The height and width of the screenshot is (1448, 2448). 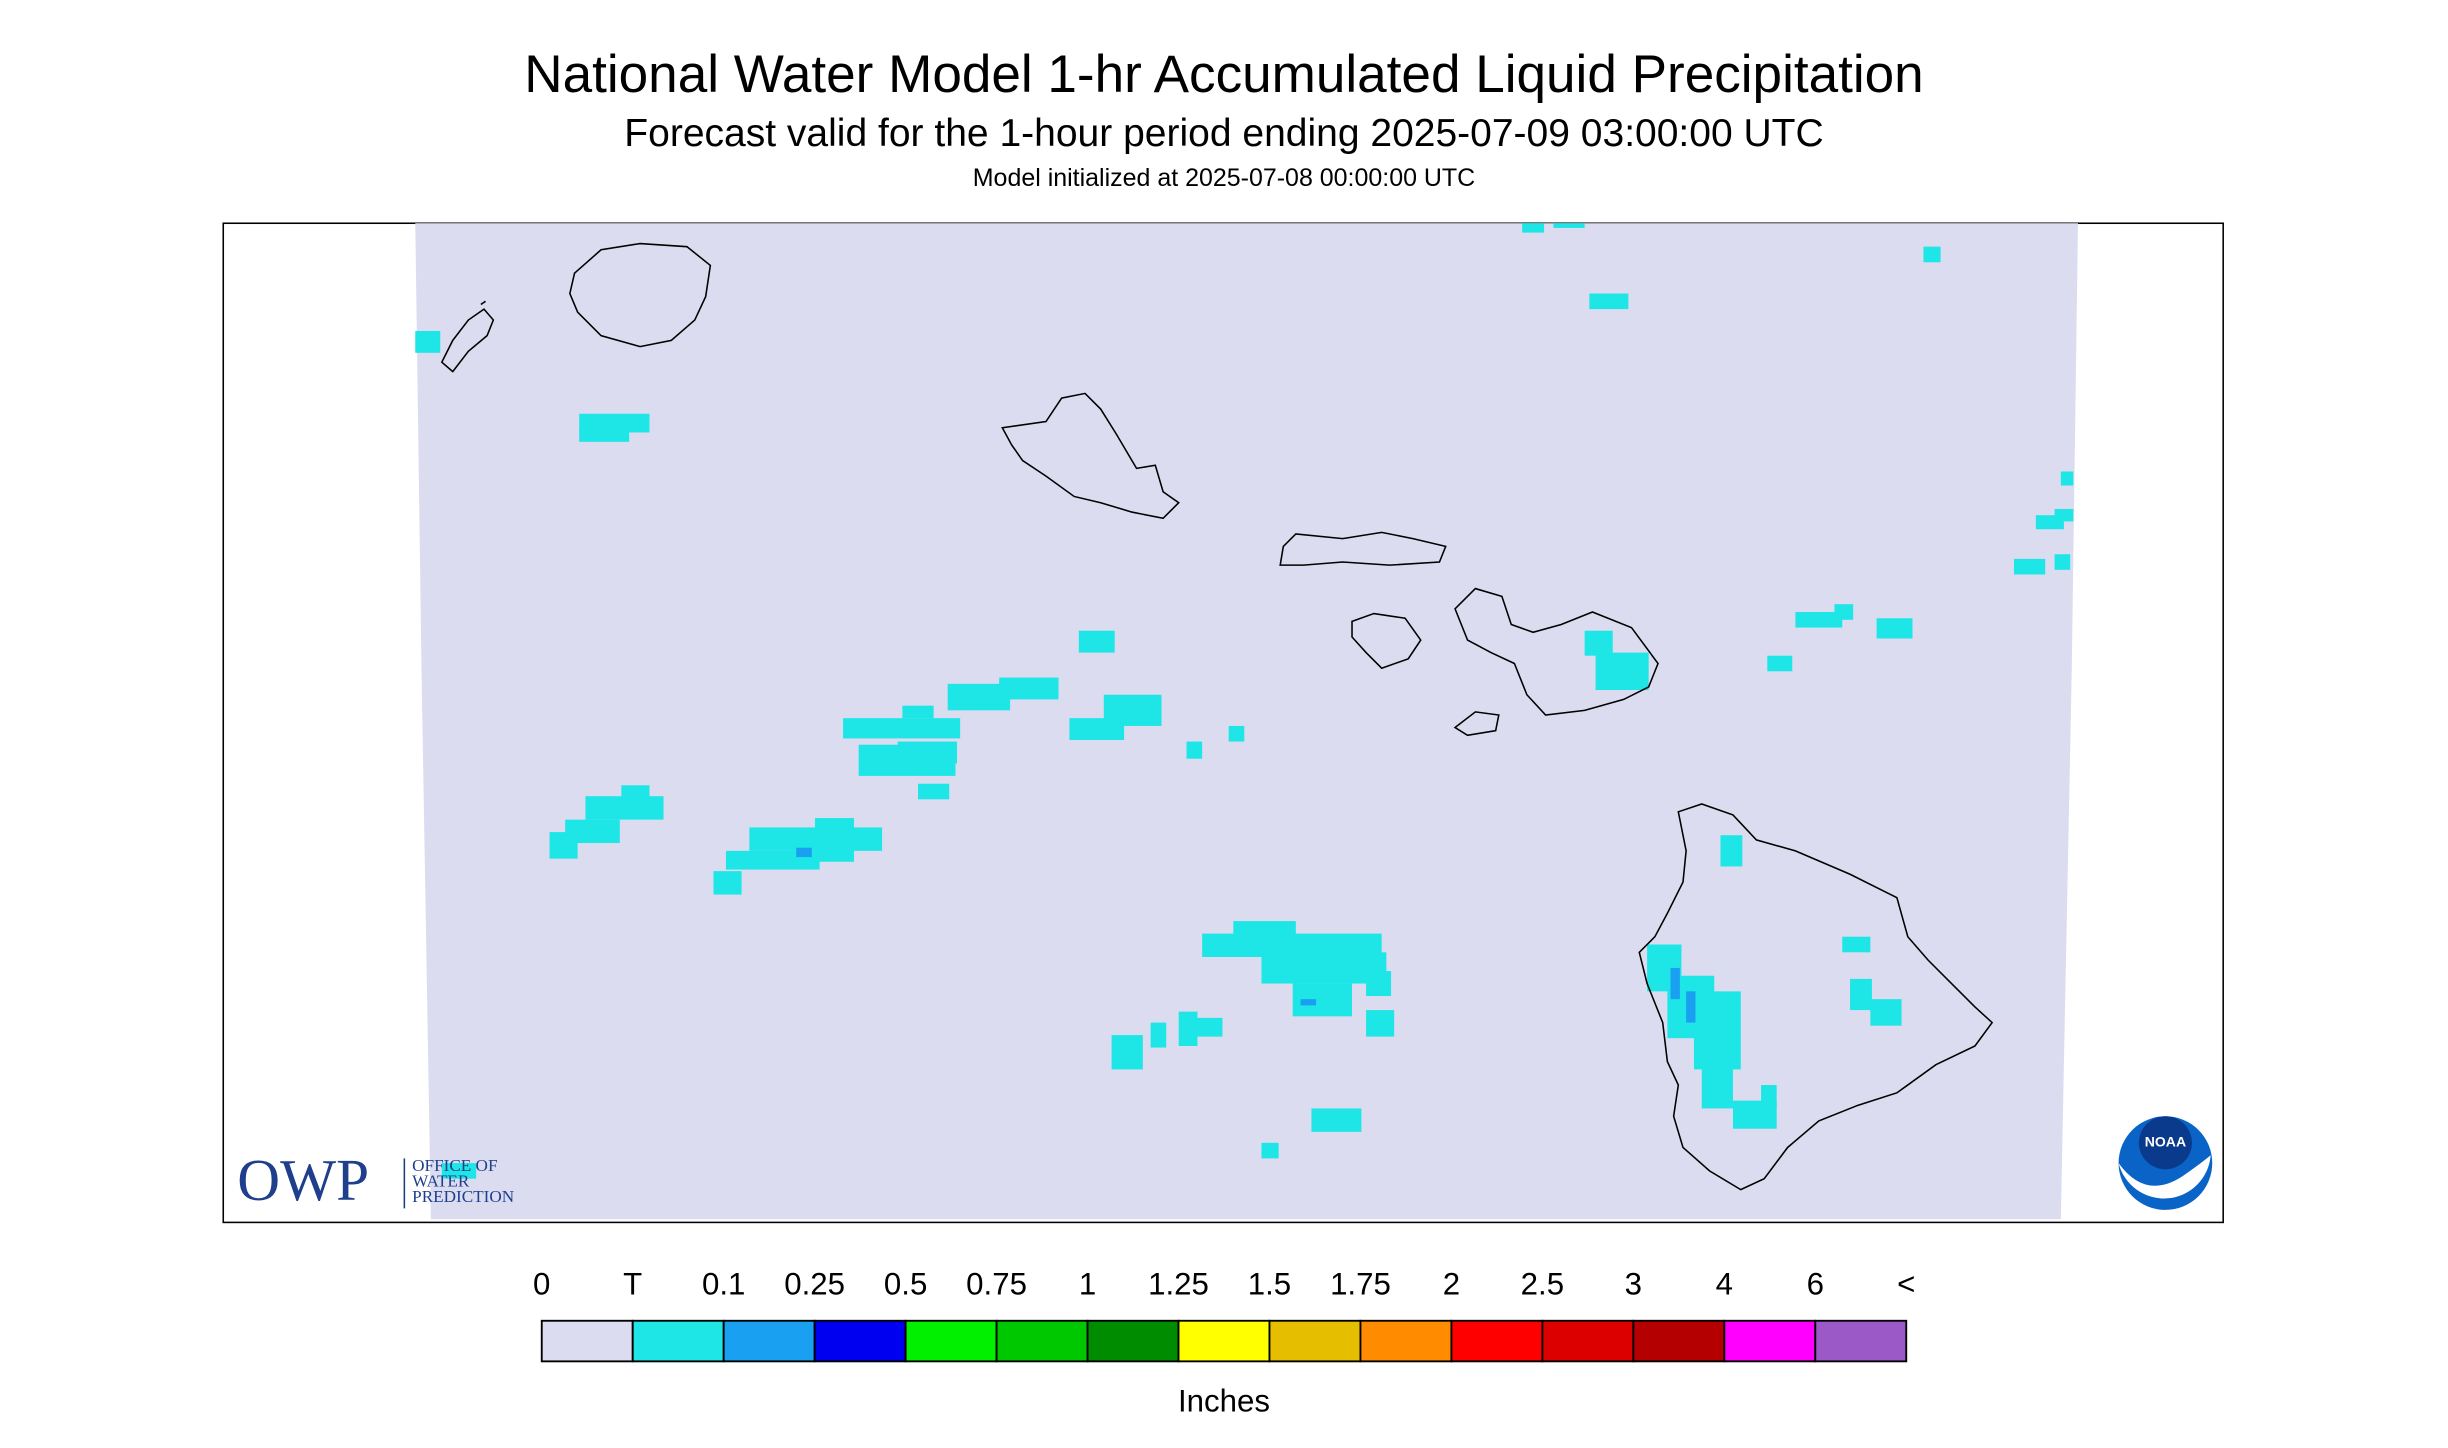 I want to click on owp-logo-name: OFFICE OF WATER PREDICTION, so click(x=463, y=1181).